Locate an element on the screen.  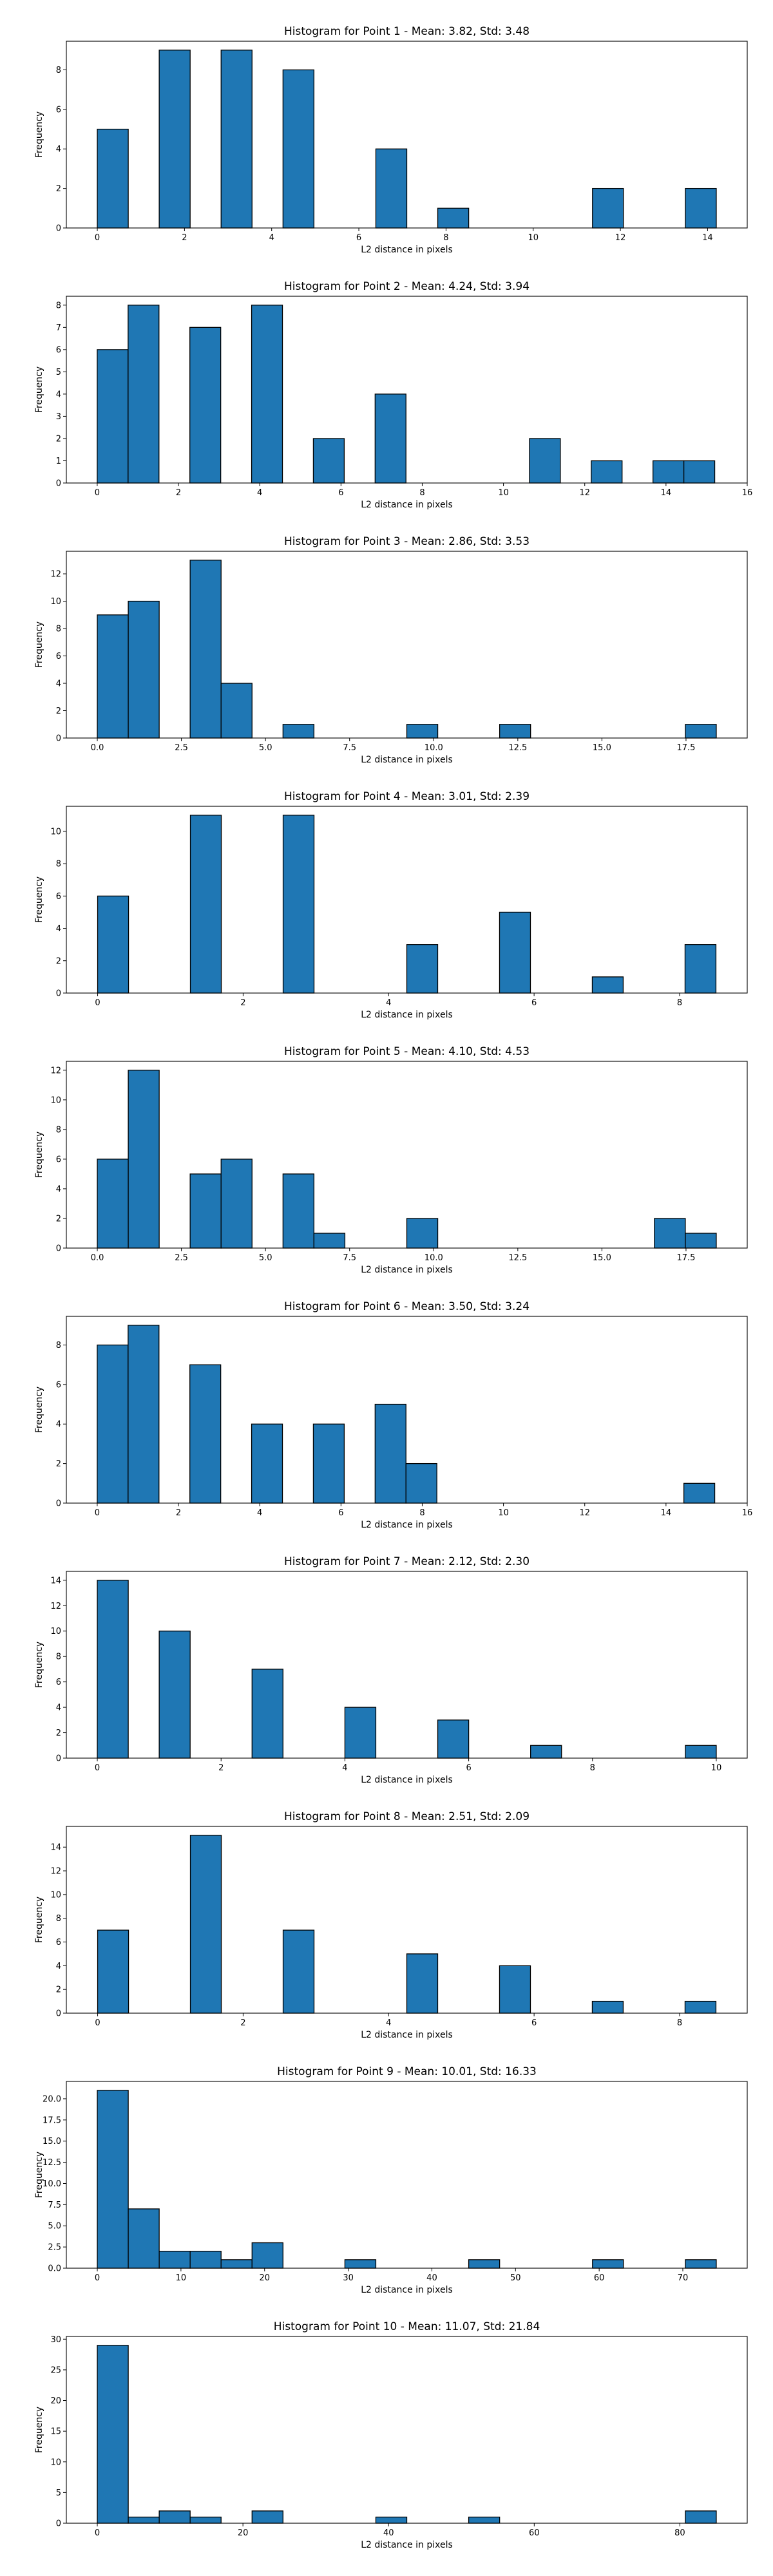
y-tick-label: 7.5 is located at coordinates (54, 2205).